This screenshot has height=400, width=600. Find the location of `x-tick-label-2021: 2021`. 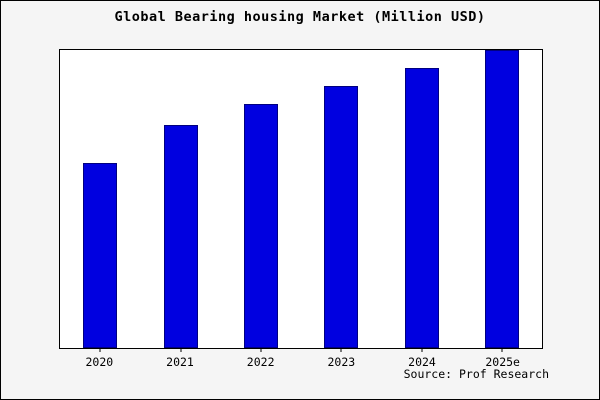

x-tick-label-2021: 2021 is located at coordinates (180, 362).